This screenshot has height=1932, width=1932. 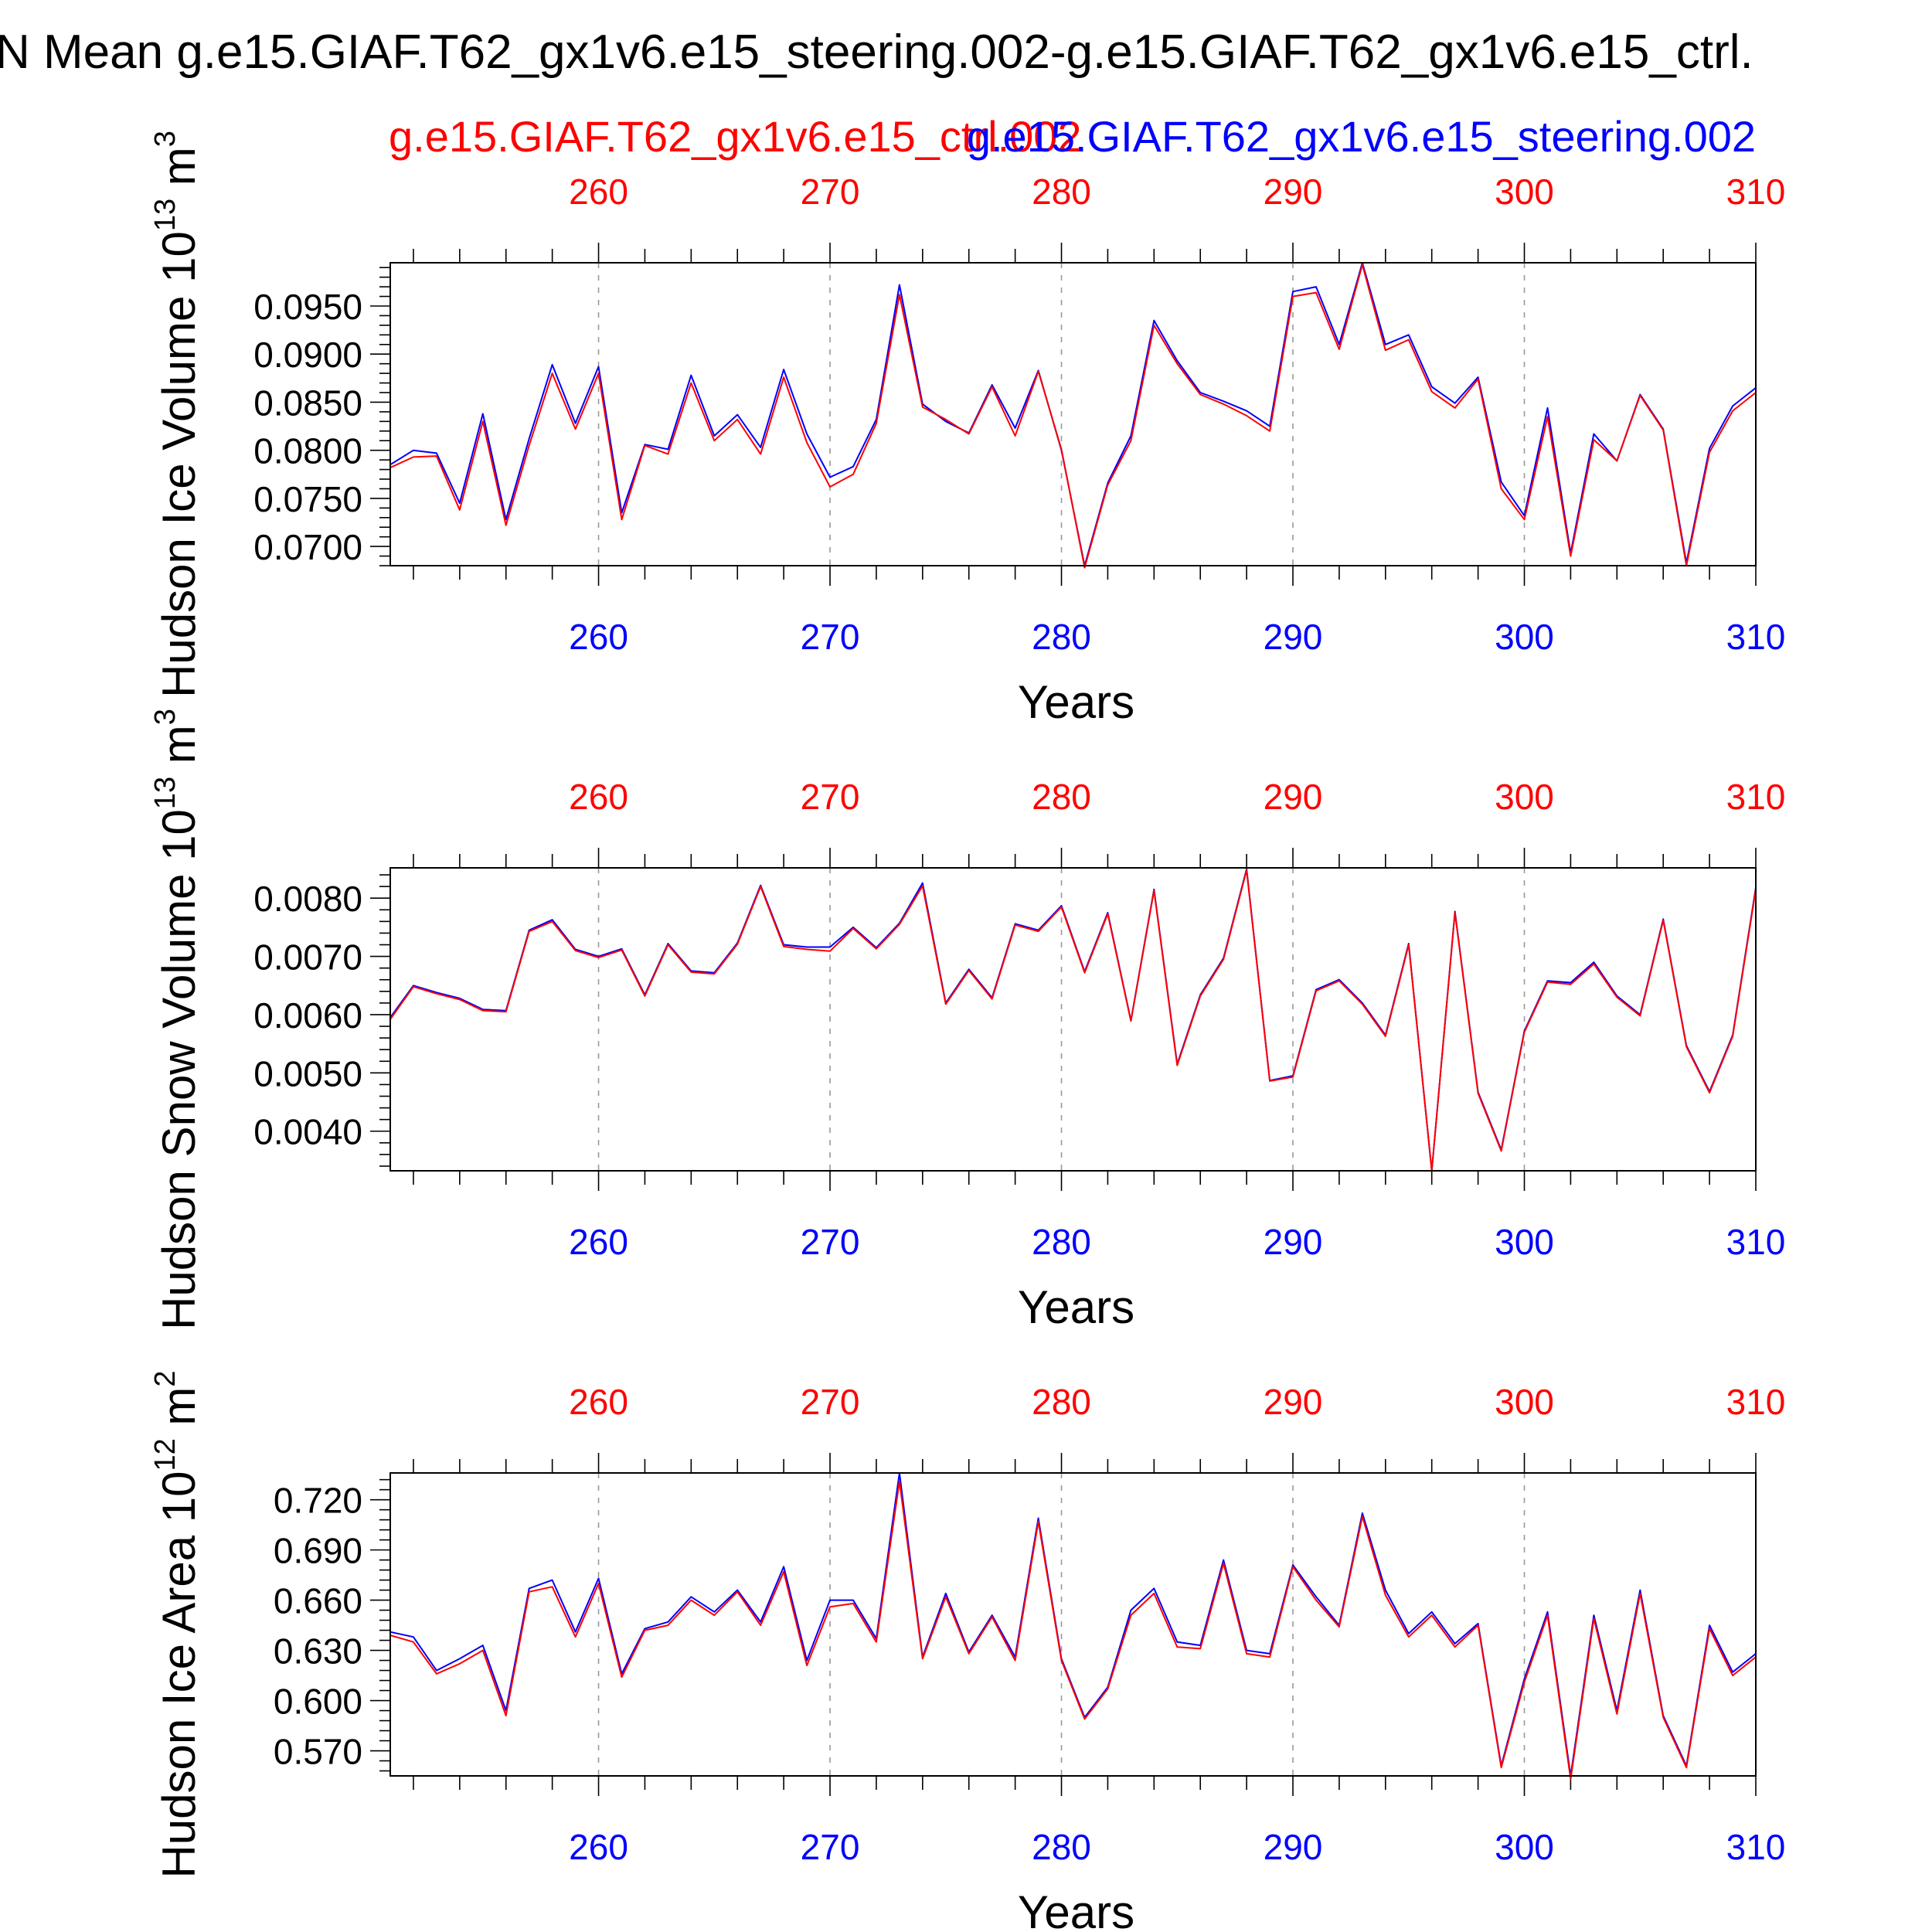 What do you see at coordinates (307, 451) in the screenshot?
I see `y-tick-label: 0.0800` at bounding box center [307, 451].